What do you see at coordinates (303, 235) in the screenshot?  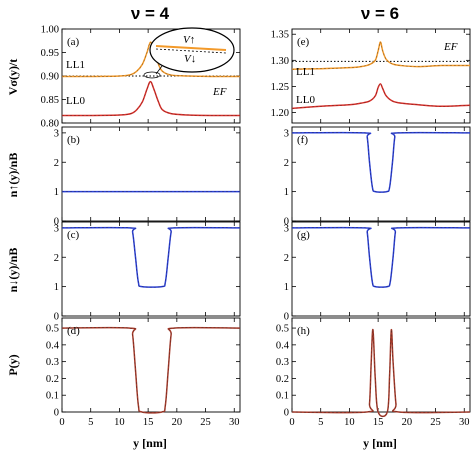 I see `panel-label: (g)` at bounding box center [303, 235].